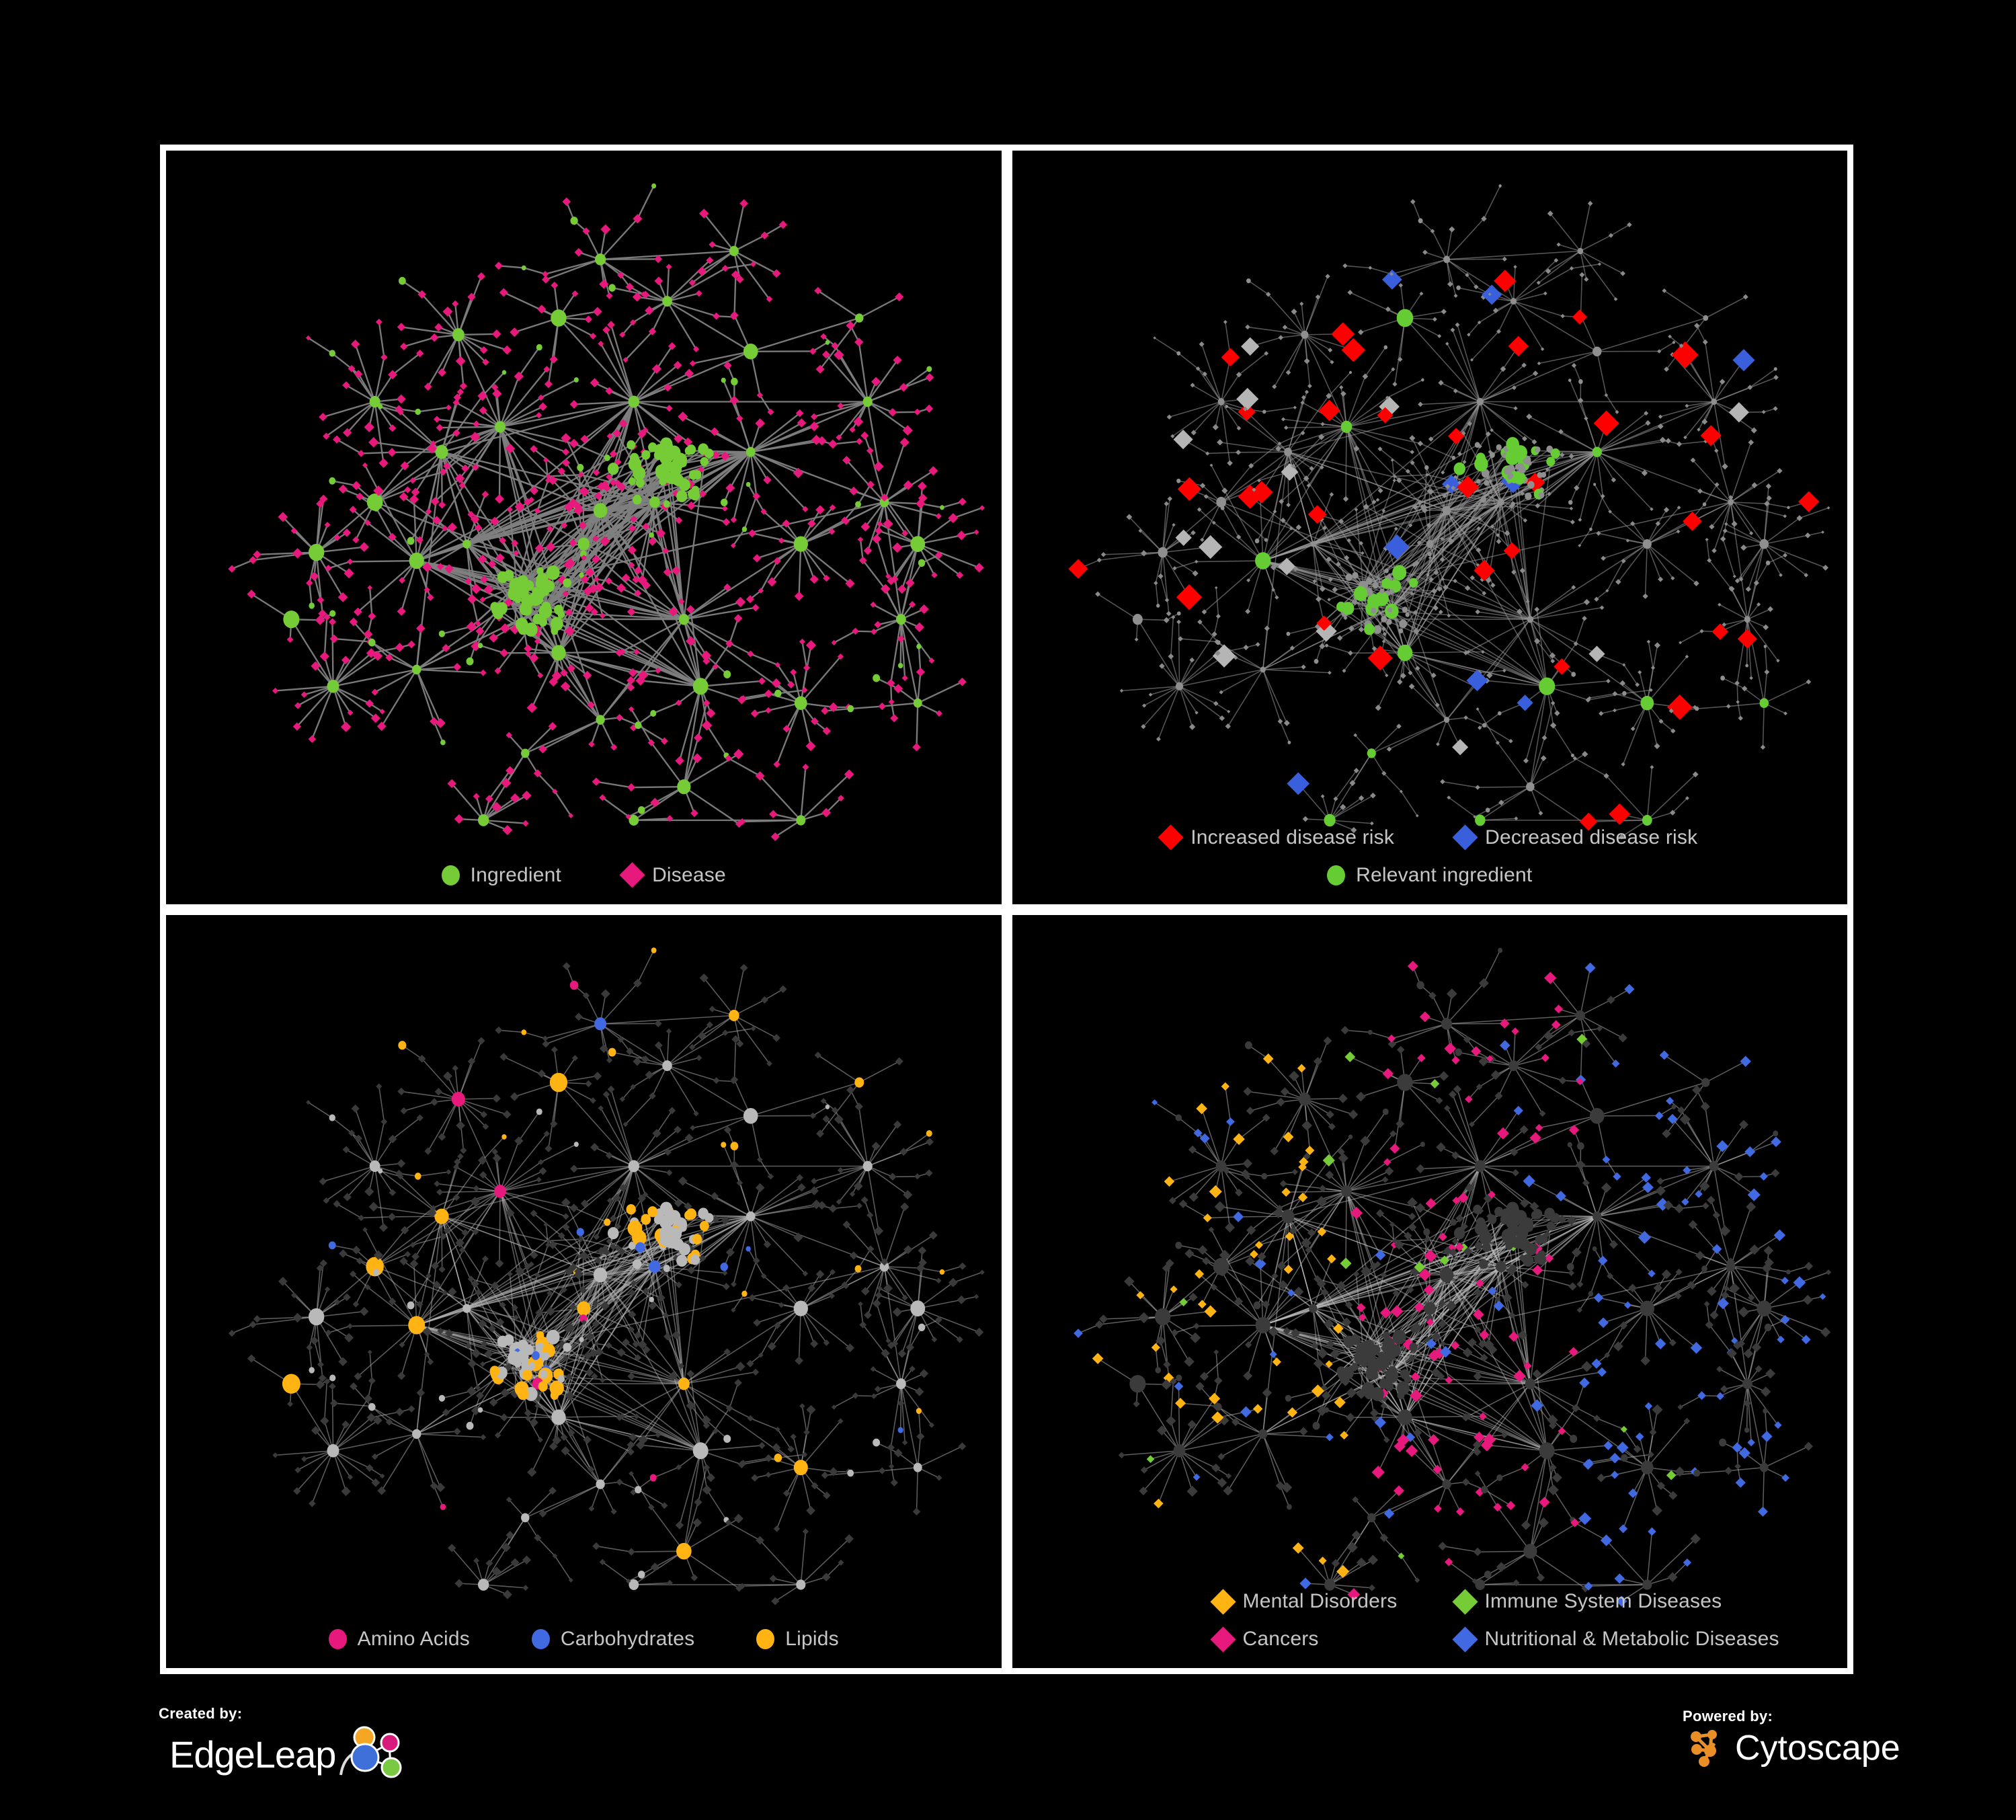 This screenshot has width=2016, height=1820. Describe the element at coordinates (252, 1754) in the screenshot. I see `edgeleap-wordmark: EdgeLeap` at that location.